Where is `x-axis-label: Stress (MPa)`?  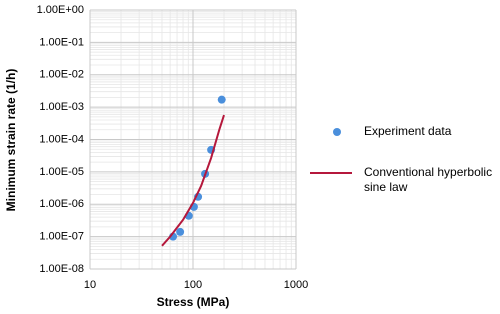
x-axis-label: Stress (MPa) is located at coordinates (193, 302).